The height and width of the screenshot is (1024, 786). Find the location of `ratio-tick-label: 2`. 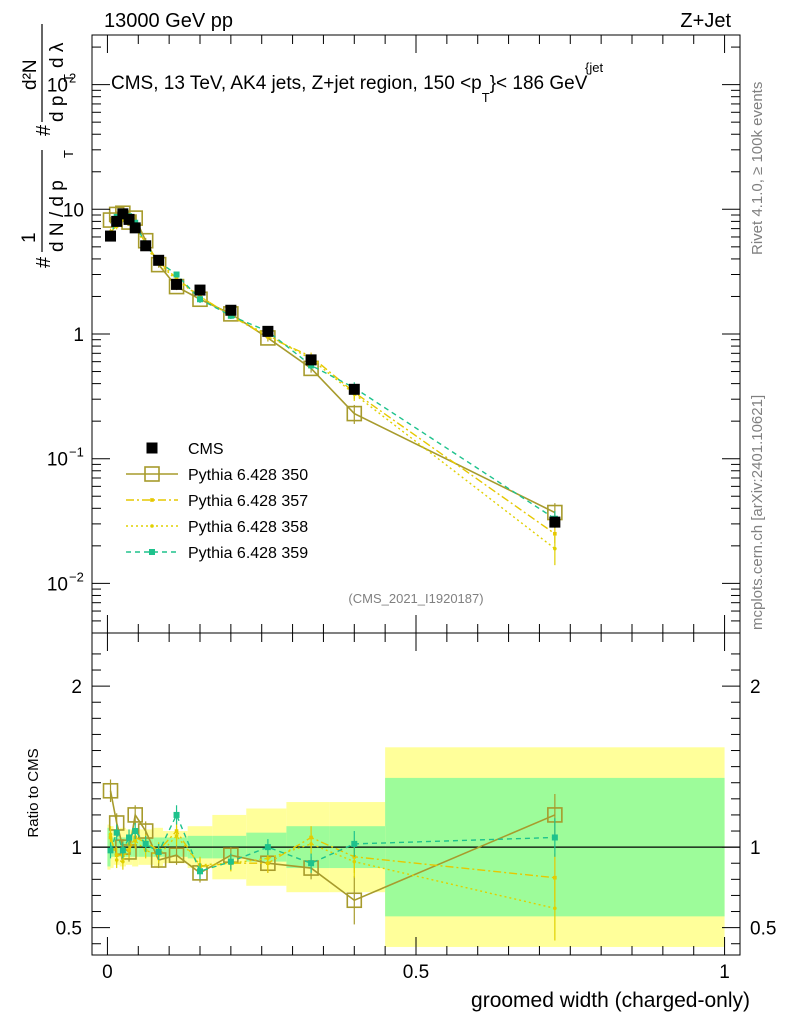

ratio-tick-label: 2 is located at coordinates (76, 687).